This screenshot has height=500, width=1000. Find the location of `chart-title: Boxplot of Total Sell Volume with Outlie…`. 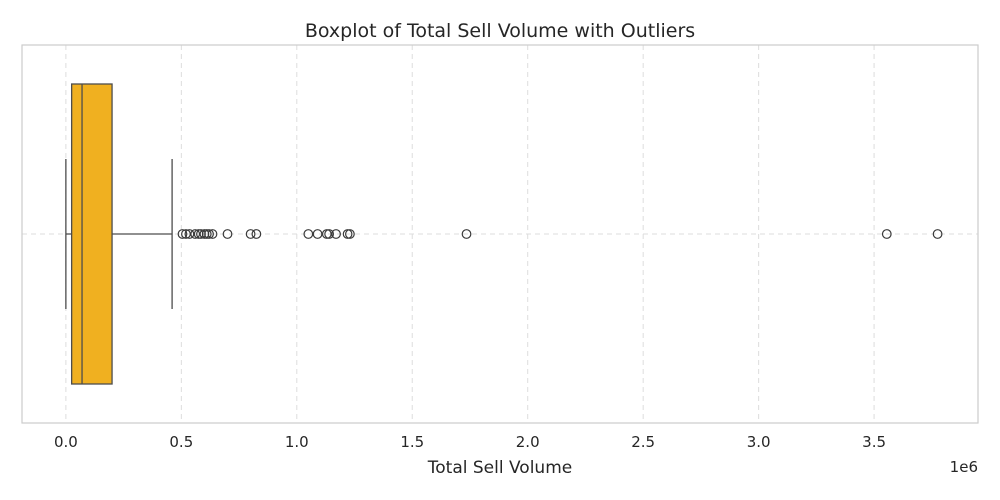

chart-title: Boxplot of Total Sell Volume with Outlie… is located at coordinates (500, 31).